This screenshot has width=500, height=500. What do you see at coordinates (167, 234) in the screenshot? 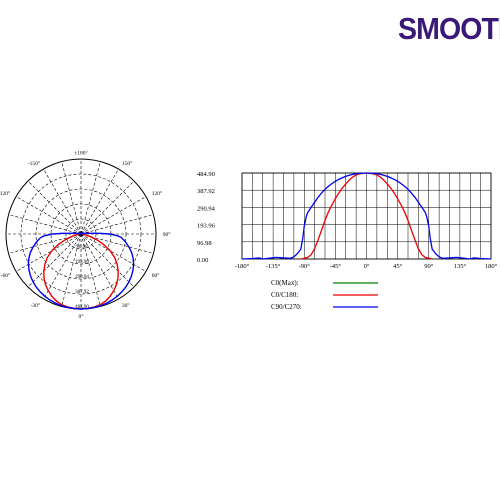
I see `polar-angle-label: 90°` at bounding box center [167, 234].